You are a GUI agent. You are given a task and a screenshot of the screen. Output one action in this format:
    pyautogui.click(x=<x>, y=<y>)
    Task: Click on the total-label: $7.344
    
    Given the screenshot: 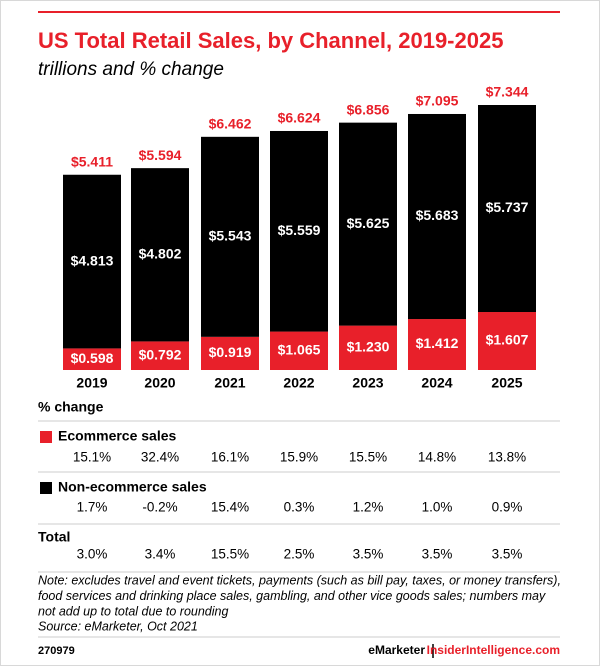 What is the action you would take?
    pyautogui.click(x=507, y=92)
    